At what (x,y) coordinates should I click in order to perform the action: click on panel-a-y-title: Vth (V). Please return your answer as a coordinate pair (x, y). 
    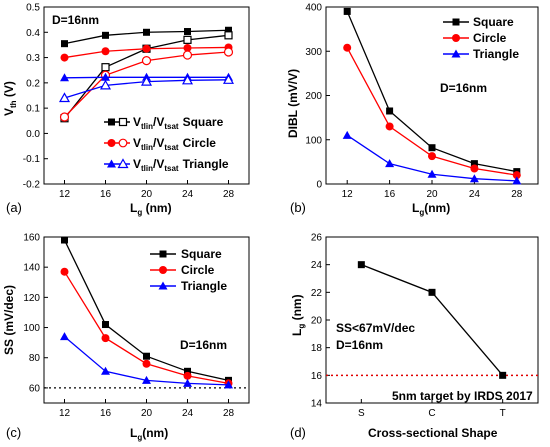
    Looking at the image, I should click on (10, 98).